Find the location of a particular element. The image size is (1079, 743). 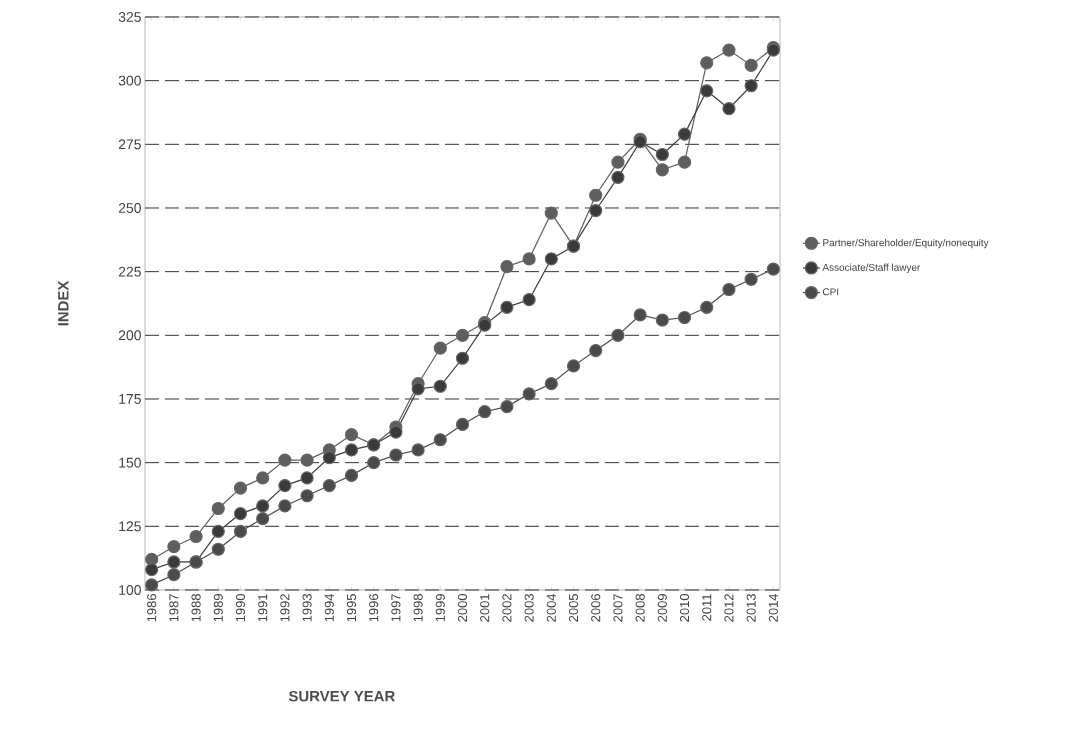

y-tick-label: 125 is located at coordinates (130, 526).